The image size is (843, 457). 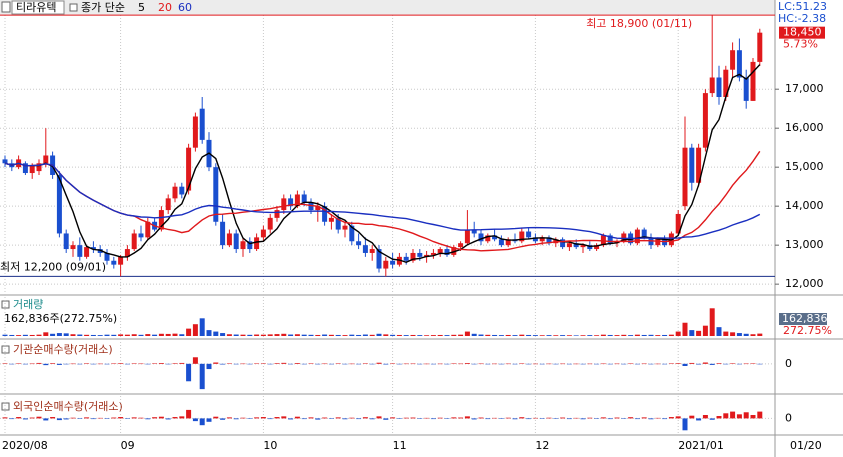 What do you see at coordinates (38, 7) in the screenshot?
I see `name-box` at bounding box center [38, 7].